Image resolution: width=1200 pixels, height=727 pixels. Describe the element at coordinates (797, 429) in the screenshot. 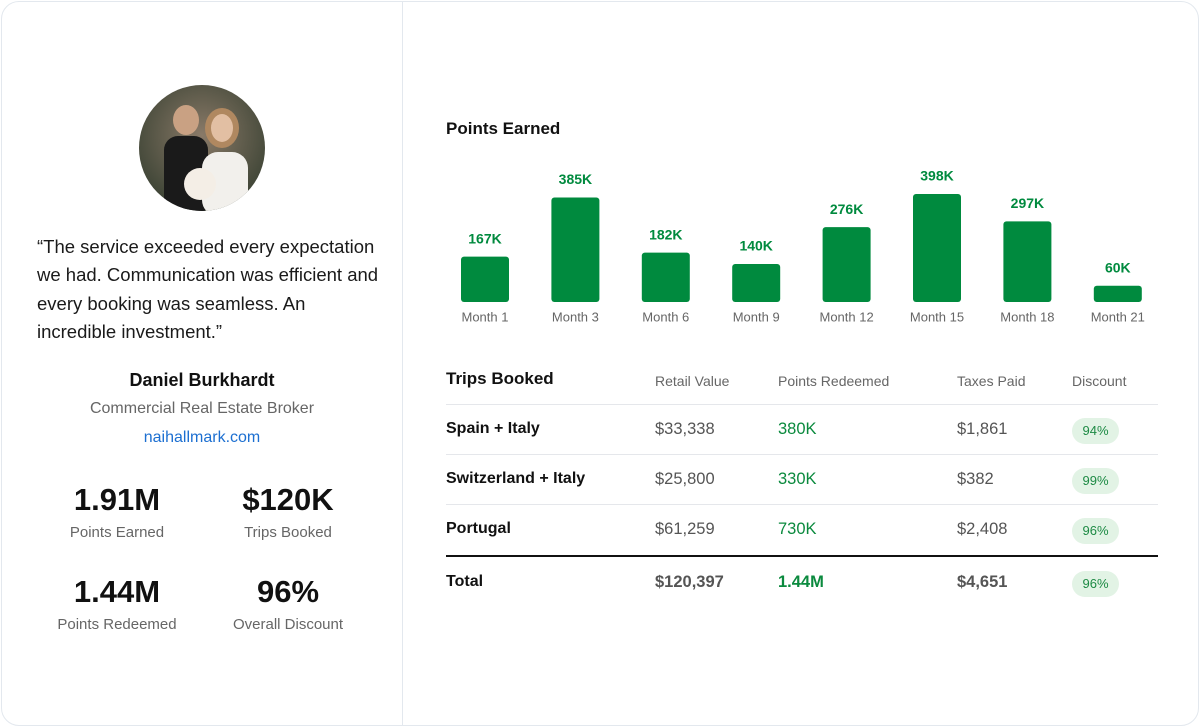

I see `table-cell: 380K` at that location.